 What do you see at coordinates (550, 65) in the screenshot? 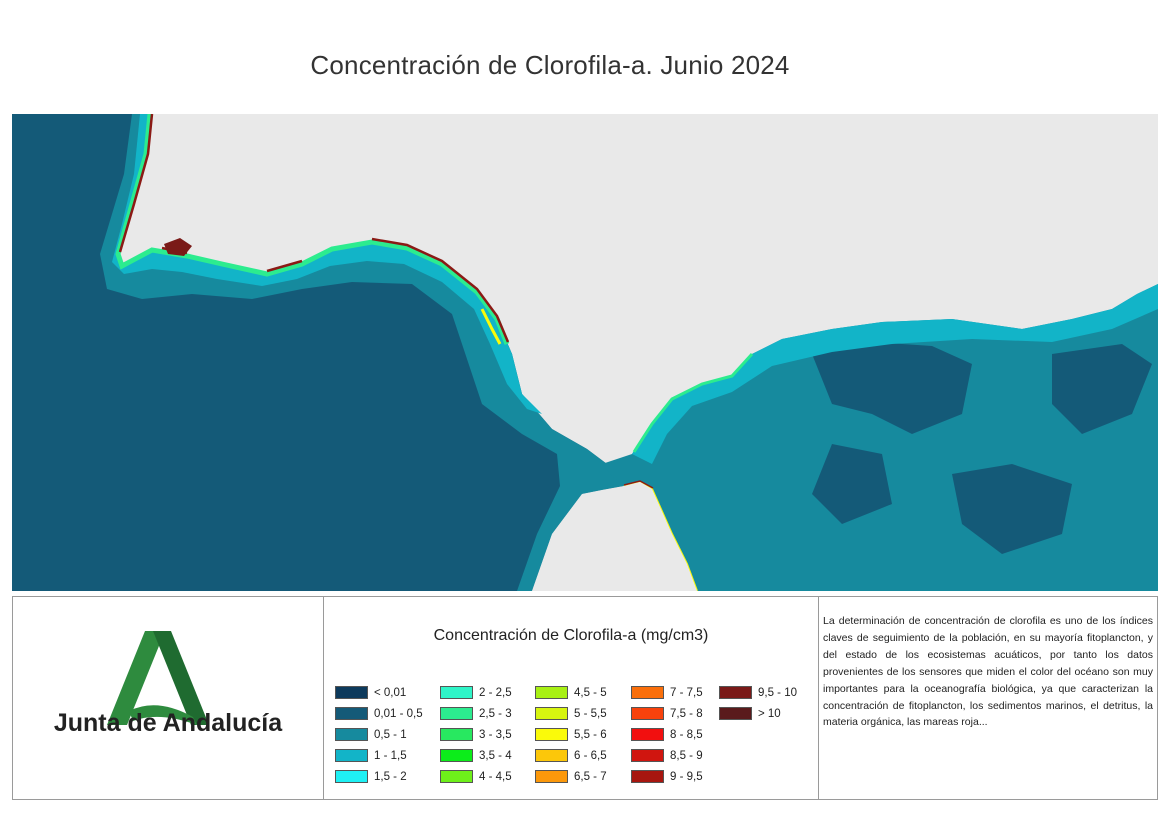
I see `map-title: Concentración de Clorofila-a. Junio 2024` at bounding box center [550, 65].